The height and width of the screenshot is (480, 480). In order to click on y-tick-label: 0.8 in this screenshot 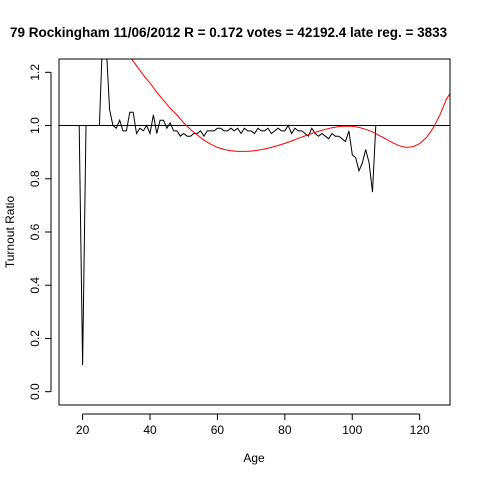, I will do `click(35, 178)`.